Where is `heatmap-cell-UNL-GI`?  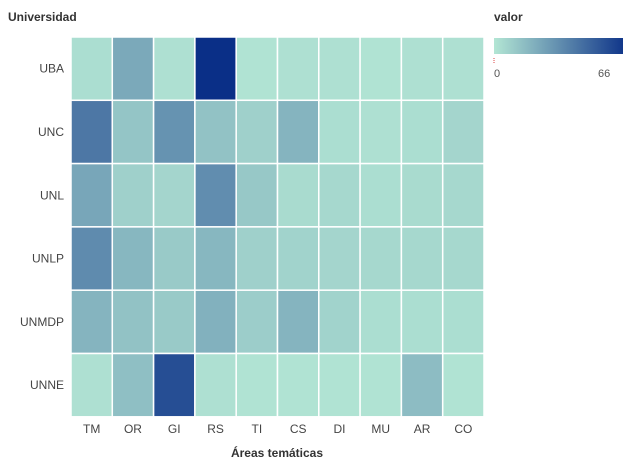 heatmap-cell-UNL-GI is located at coordinates (174, 195).